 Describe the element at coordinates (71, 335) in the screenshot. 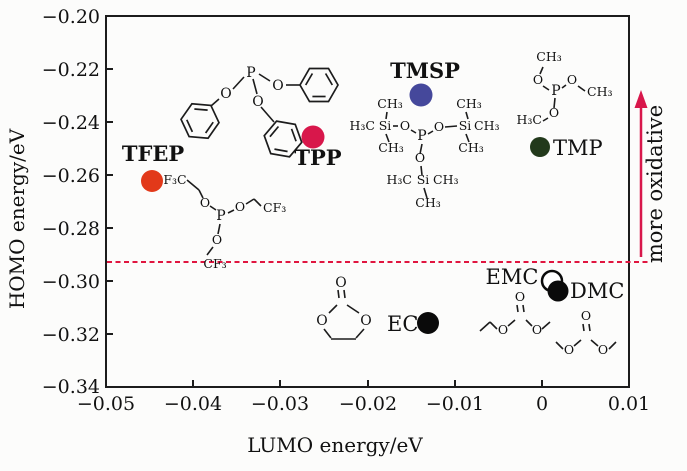

I see `y-tick-label: −0.32` at that location.